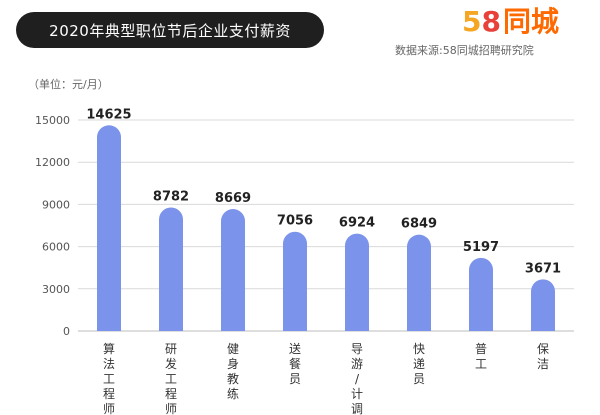 This screenshot has height=415, width=600. I want to click on logo-digit-8: 8, so click(491, 21).